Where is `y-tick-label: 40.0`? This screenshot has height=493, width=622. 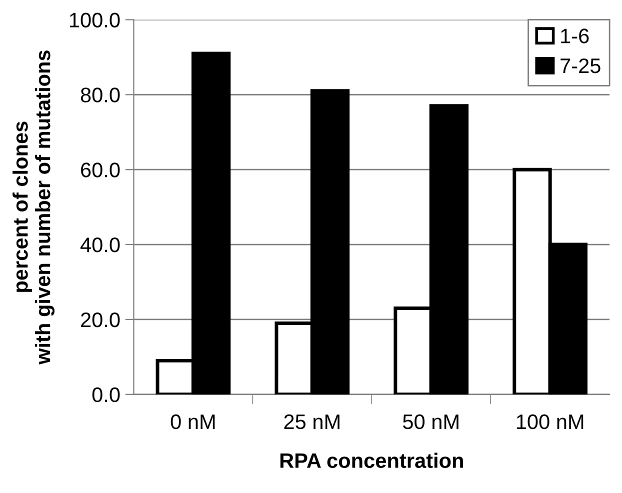 y-tick-label: 40.0 is located at coordinates (100, 245).